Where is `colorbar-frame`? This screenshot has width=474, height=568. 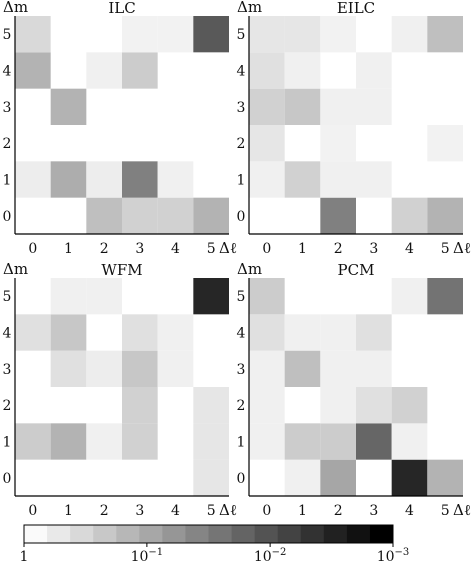 colorbar-frame is located at coordinates (208, 534).